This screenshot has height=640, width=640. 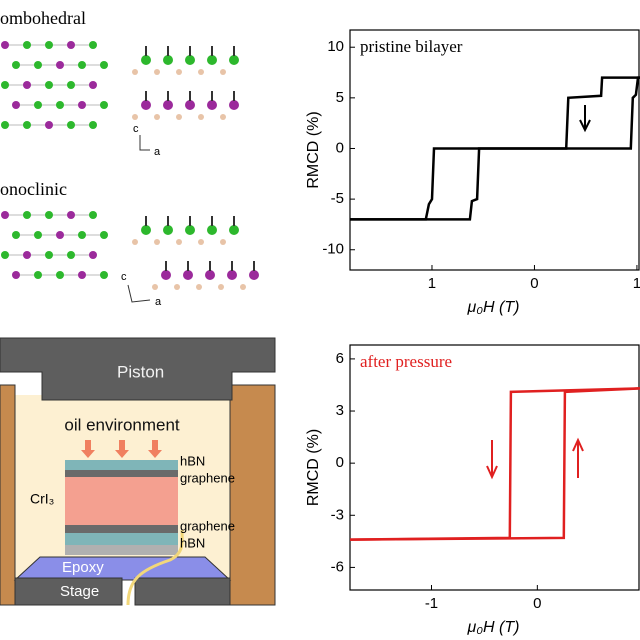 I want to click on y-tick-label: 10, so click(x=335, y=46).